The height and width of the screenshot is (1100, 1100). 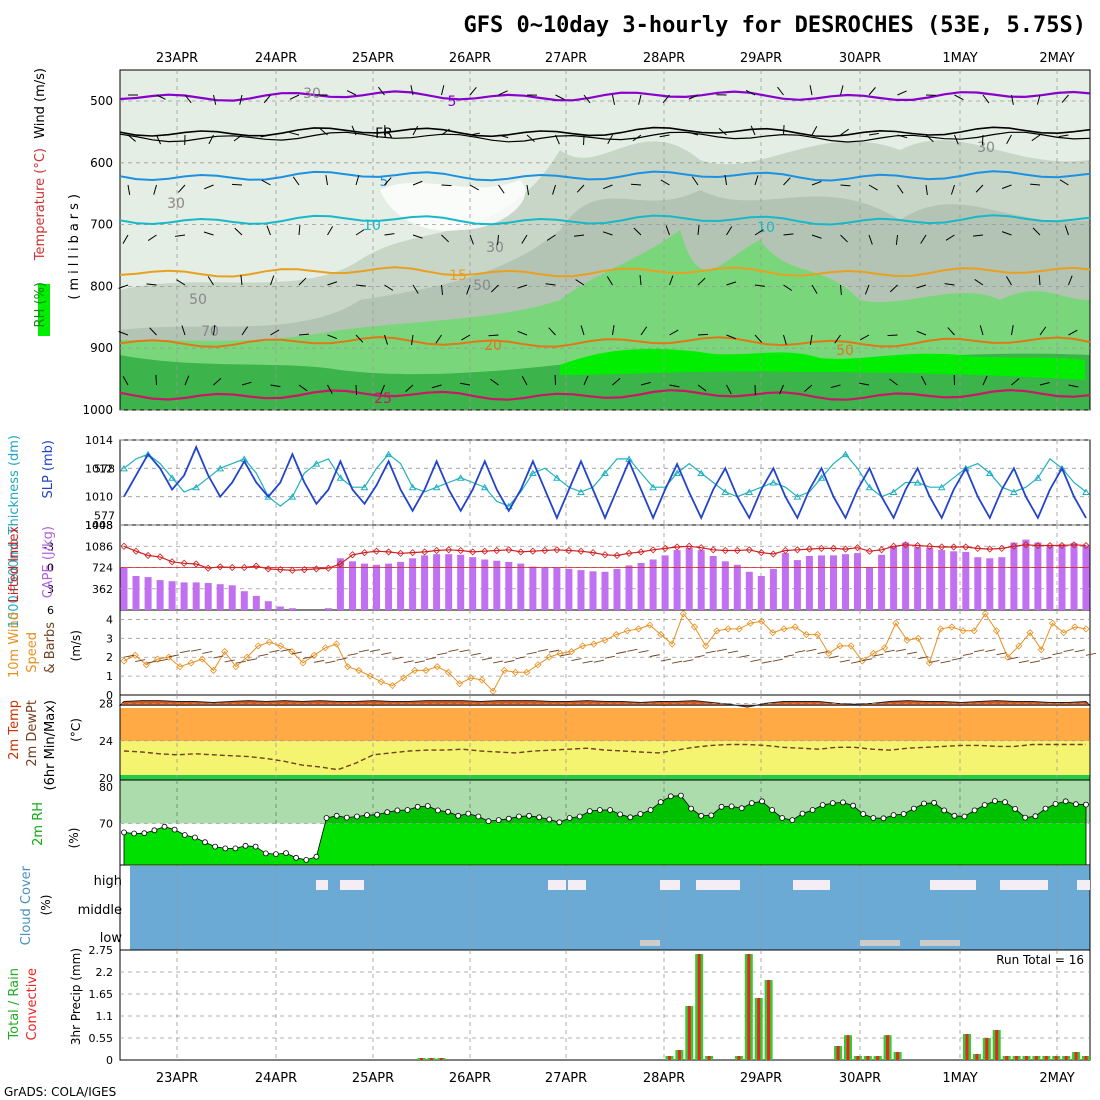 What do you see at coordinates (38, 824) in the screenshot?
I see `rh2m-label: 2m RH` at bounding box center [38, 824].